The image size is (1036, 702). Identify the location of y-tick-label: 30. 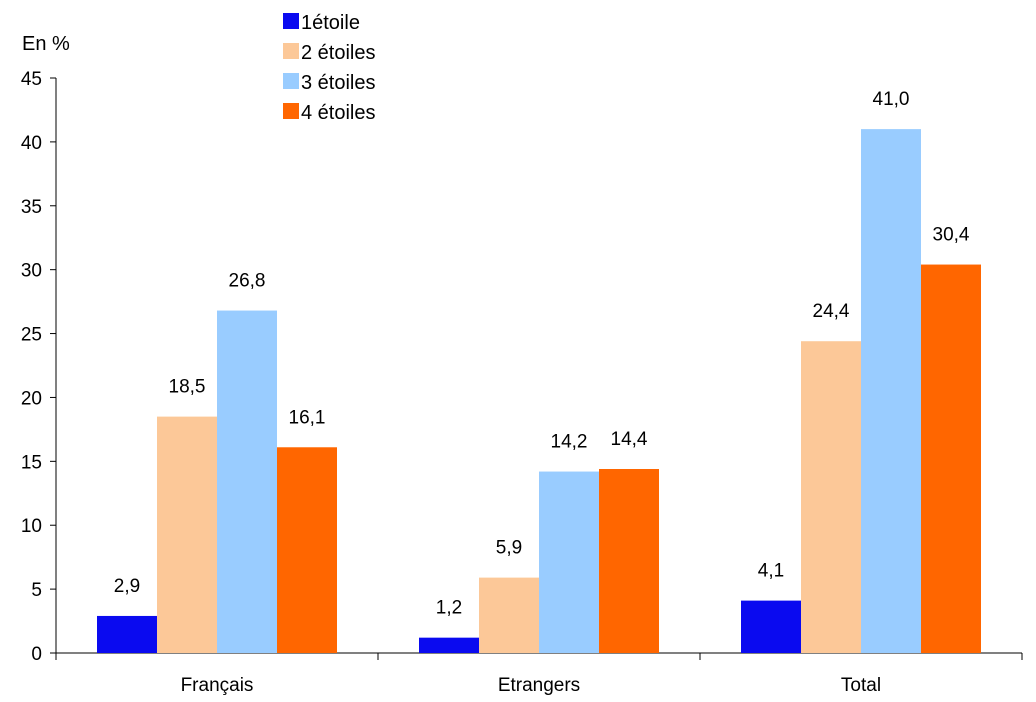
(31, 271).